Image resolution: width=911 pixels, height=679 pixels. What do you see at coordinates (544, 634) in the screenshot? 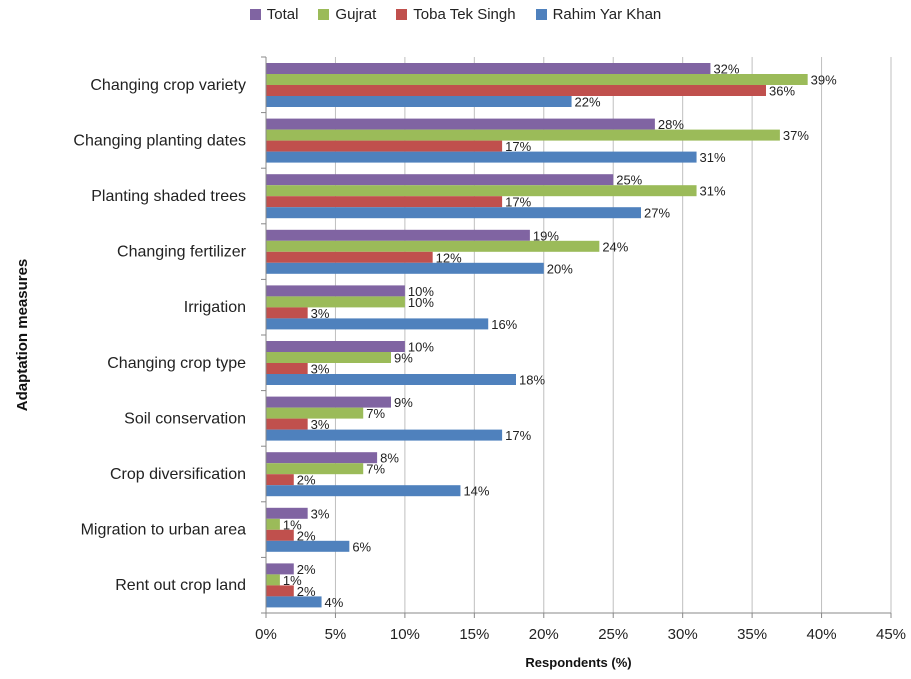
I see `x-tick-label: 20%` at bounding box center [544, 634].